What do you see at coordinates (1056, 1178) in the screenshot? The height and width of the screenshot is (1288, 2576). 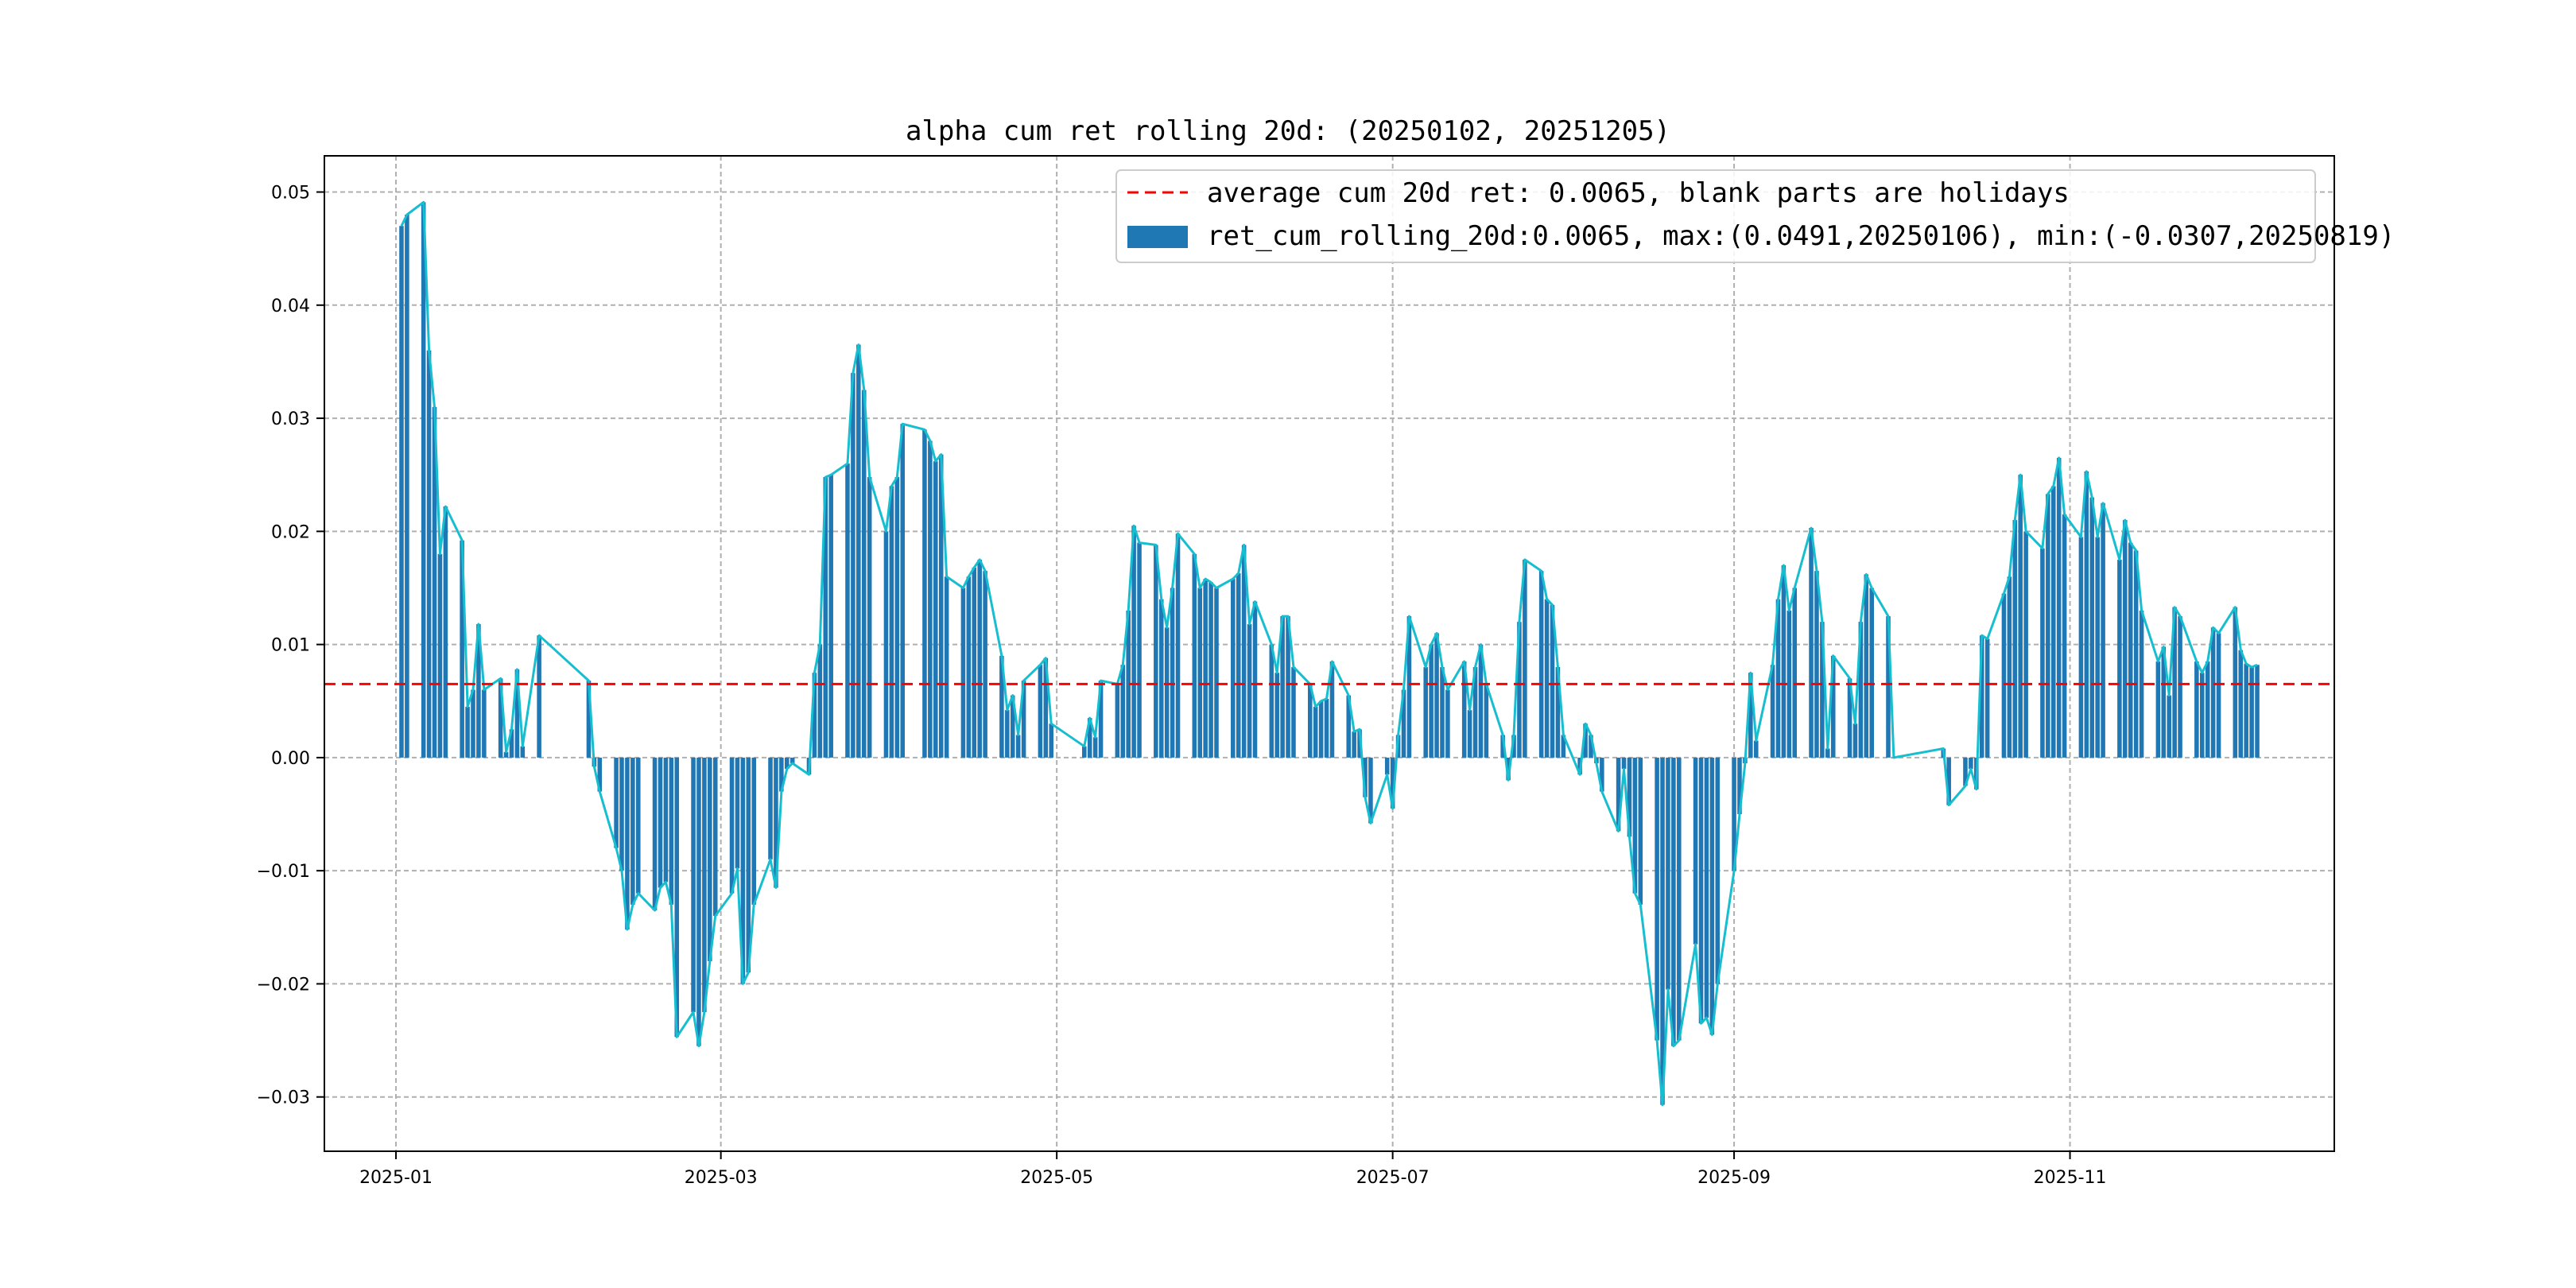 I see `x-tick-label: 2025-05` at bounding box center [1056, 1178].